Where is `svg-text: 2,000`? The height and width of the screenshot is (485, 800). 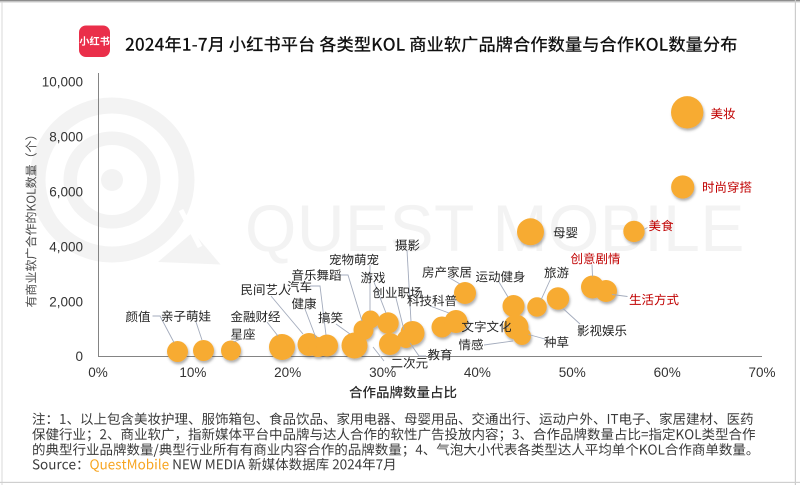 svg-text: 2,000 is located at coordinates (66, 301).